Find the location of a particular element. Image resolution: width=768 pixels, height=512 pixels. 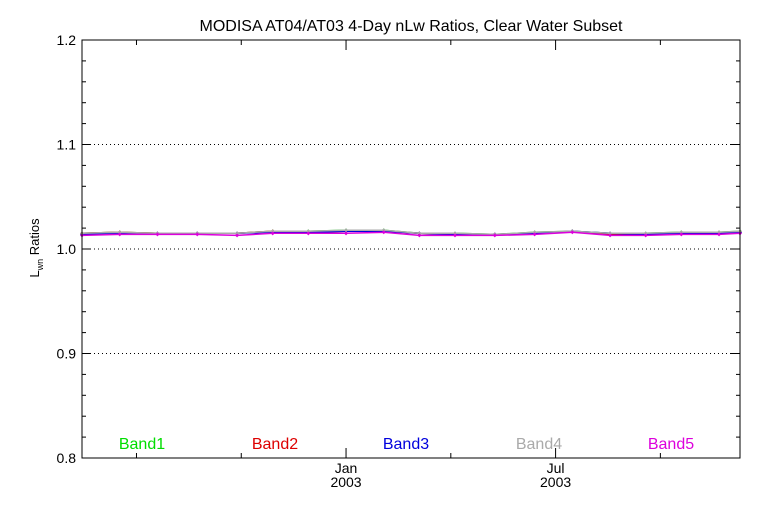

y-tick-label: 0.9 is located at coordinates (67, 354).